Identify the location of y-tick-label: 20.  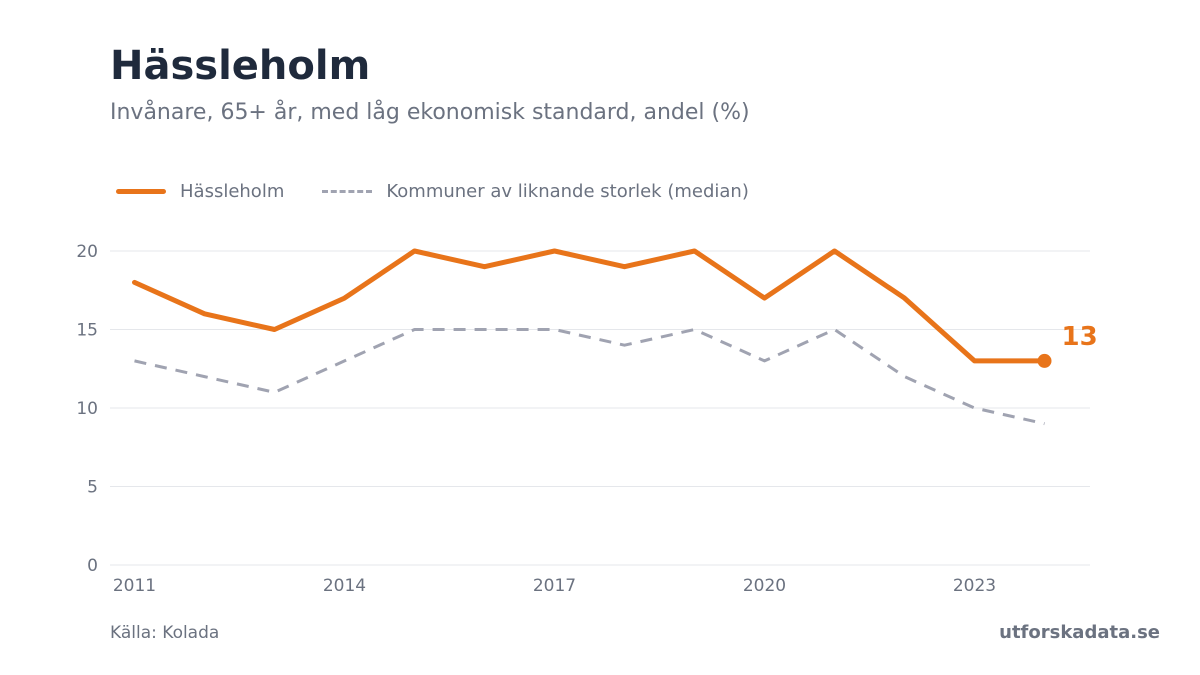
(87, 252).